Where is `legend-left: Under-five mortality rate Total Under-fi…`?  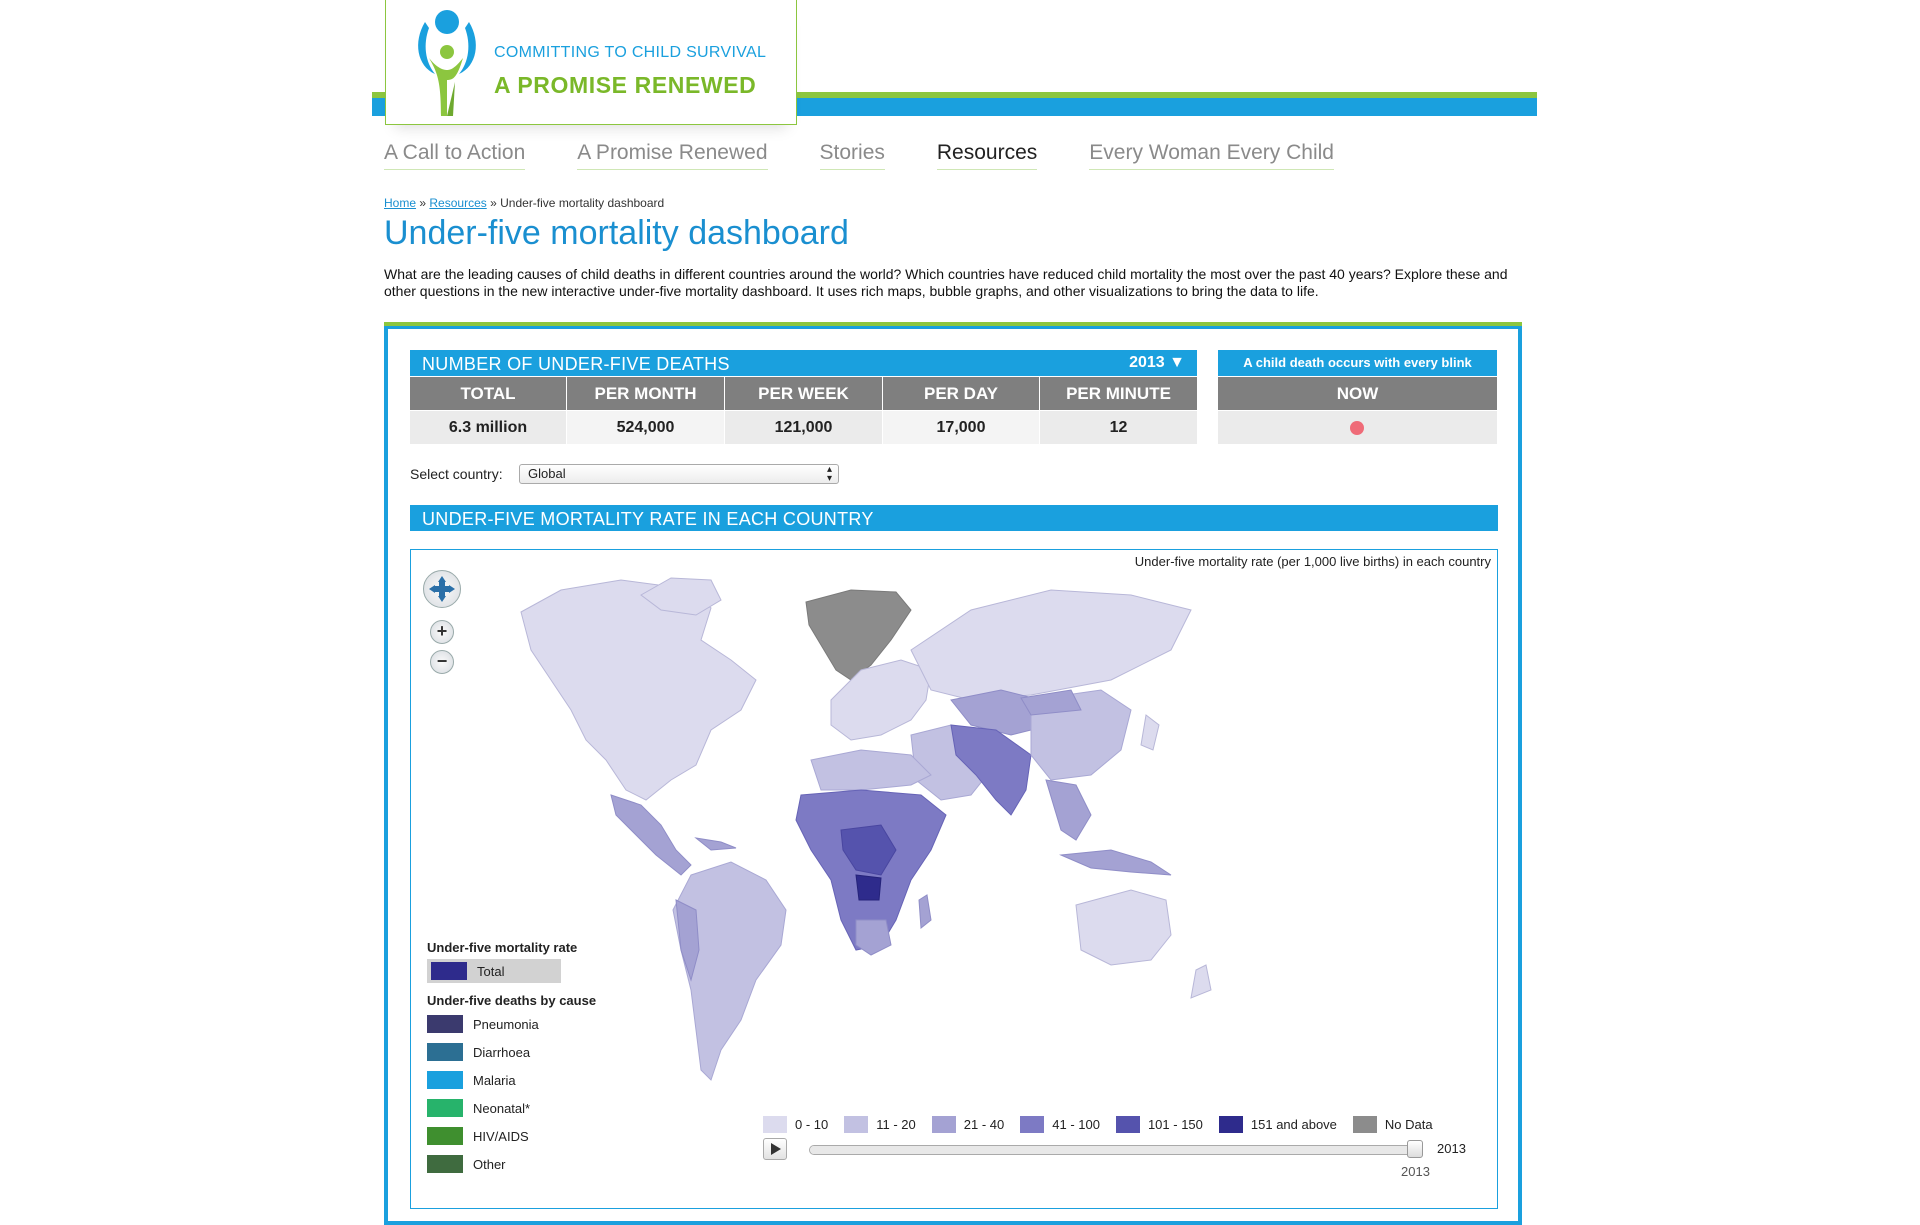
legend-left: Under-five mortality rate Total Under-fi… is located at coordinates (511, 1057).